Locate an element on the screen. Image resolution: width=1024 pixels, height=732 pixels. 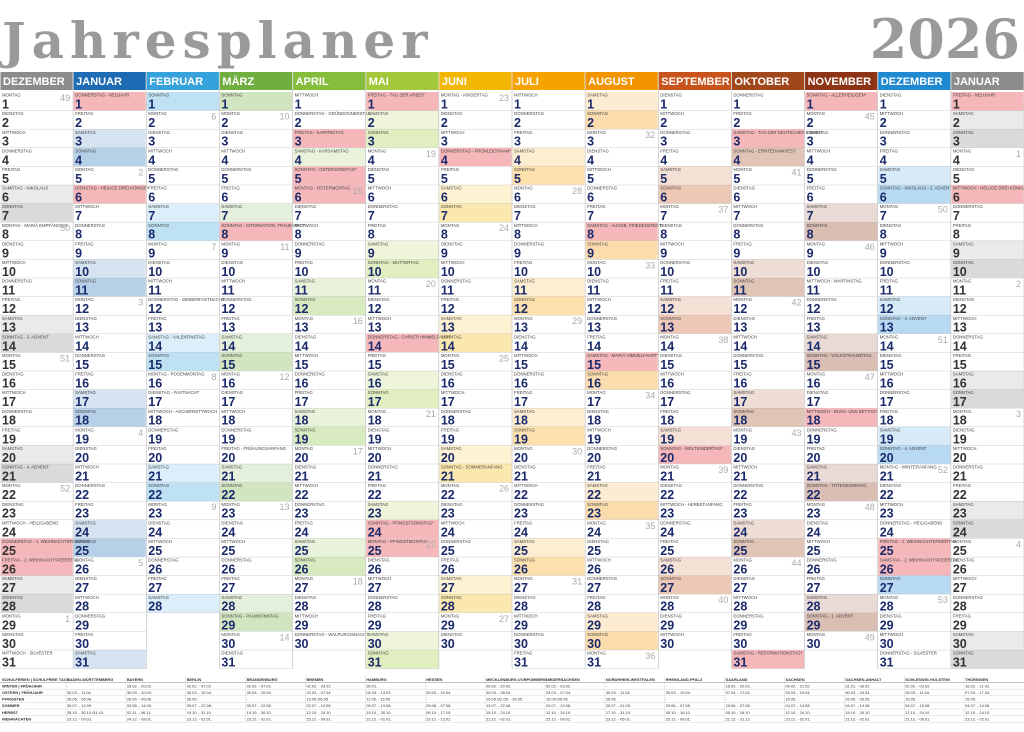
table-cell: 31.01. - 06.02. is located at coordinates (857, 685).